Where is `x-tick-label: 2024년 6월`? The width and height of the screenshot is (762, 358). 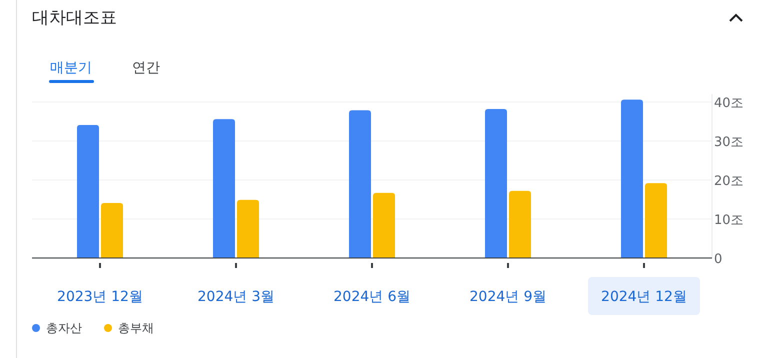
x-tick-label: 2024년 6월 is located at coordinates (372, 297).